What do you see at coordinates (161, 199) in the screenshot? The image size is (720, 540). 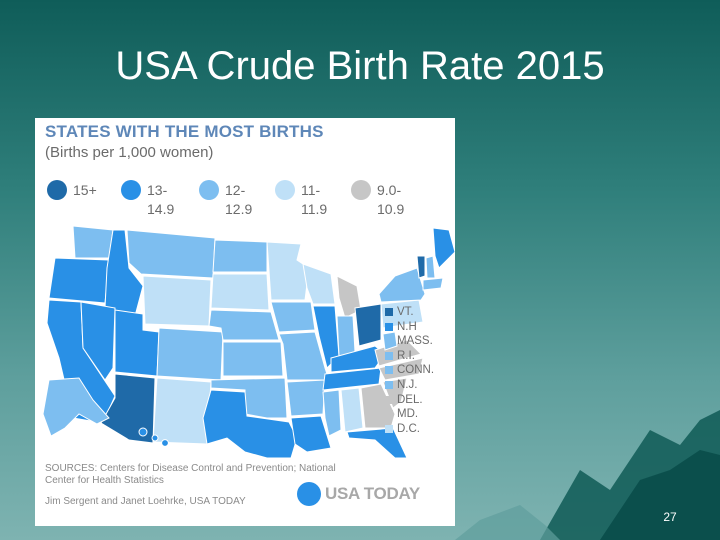 I see `legend-label-2: 13- 14.9` at bounding box center [161, 199].